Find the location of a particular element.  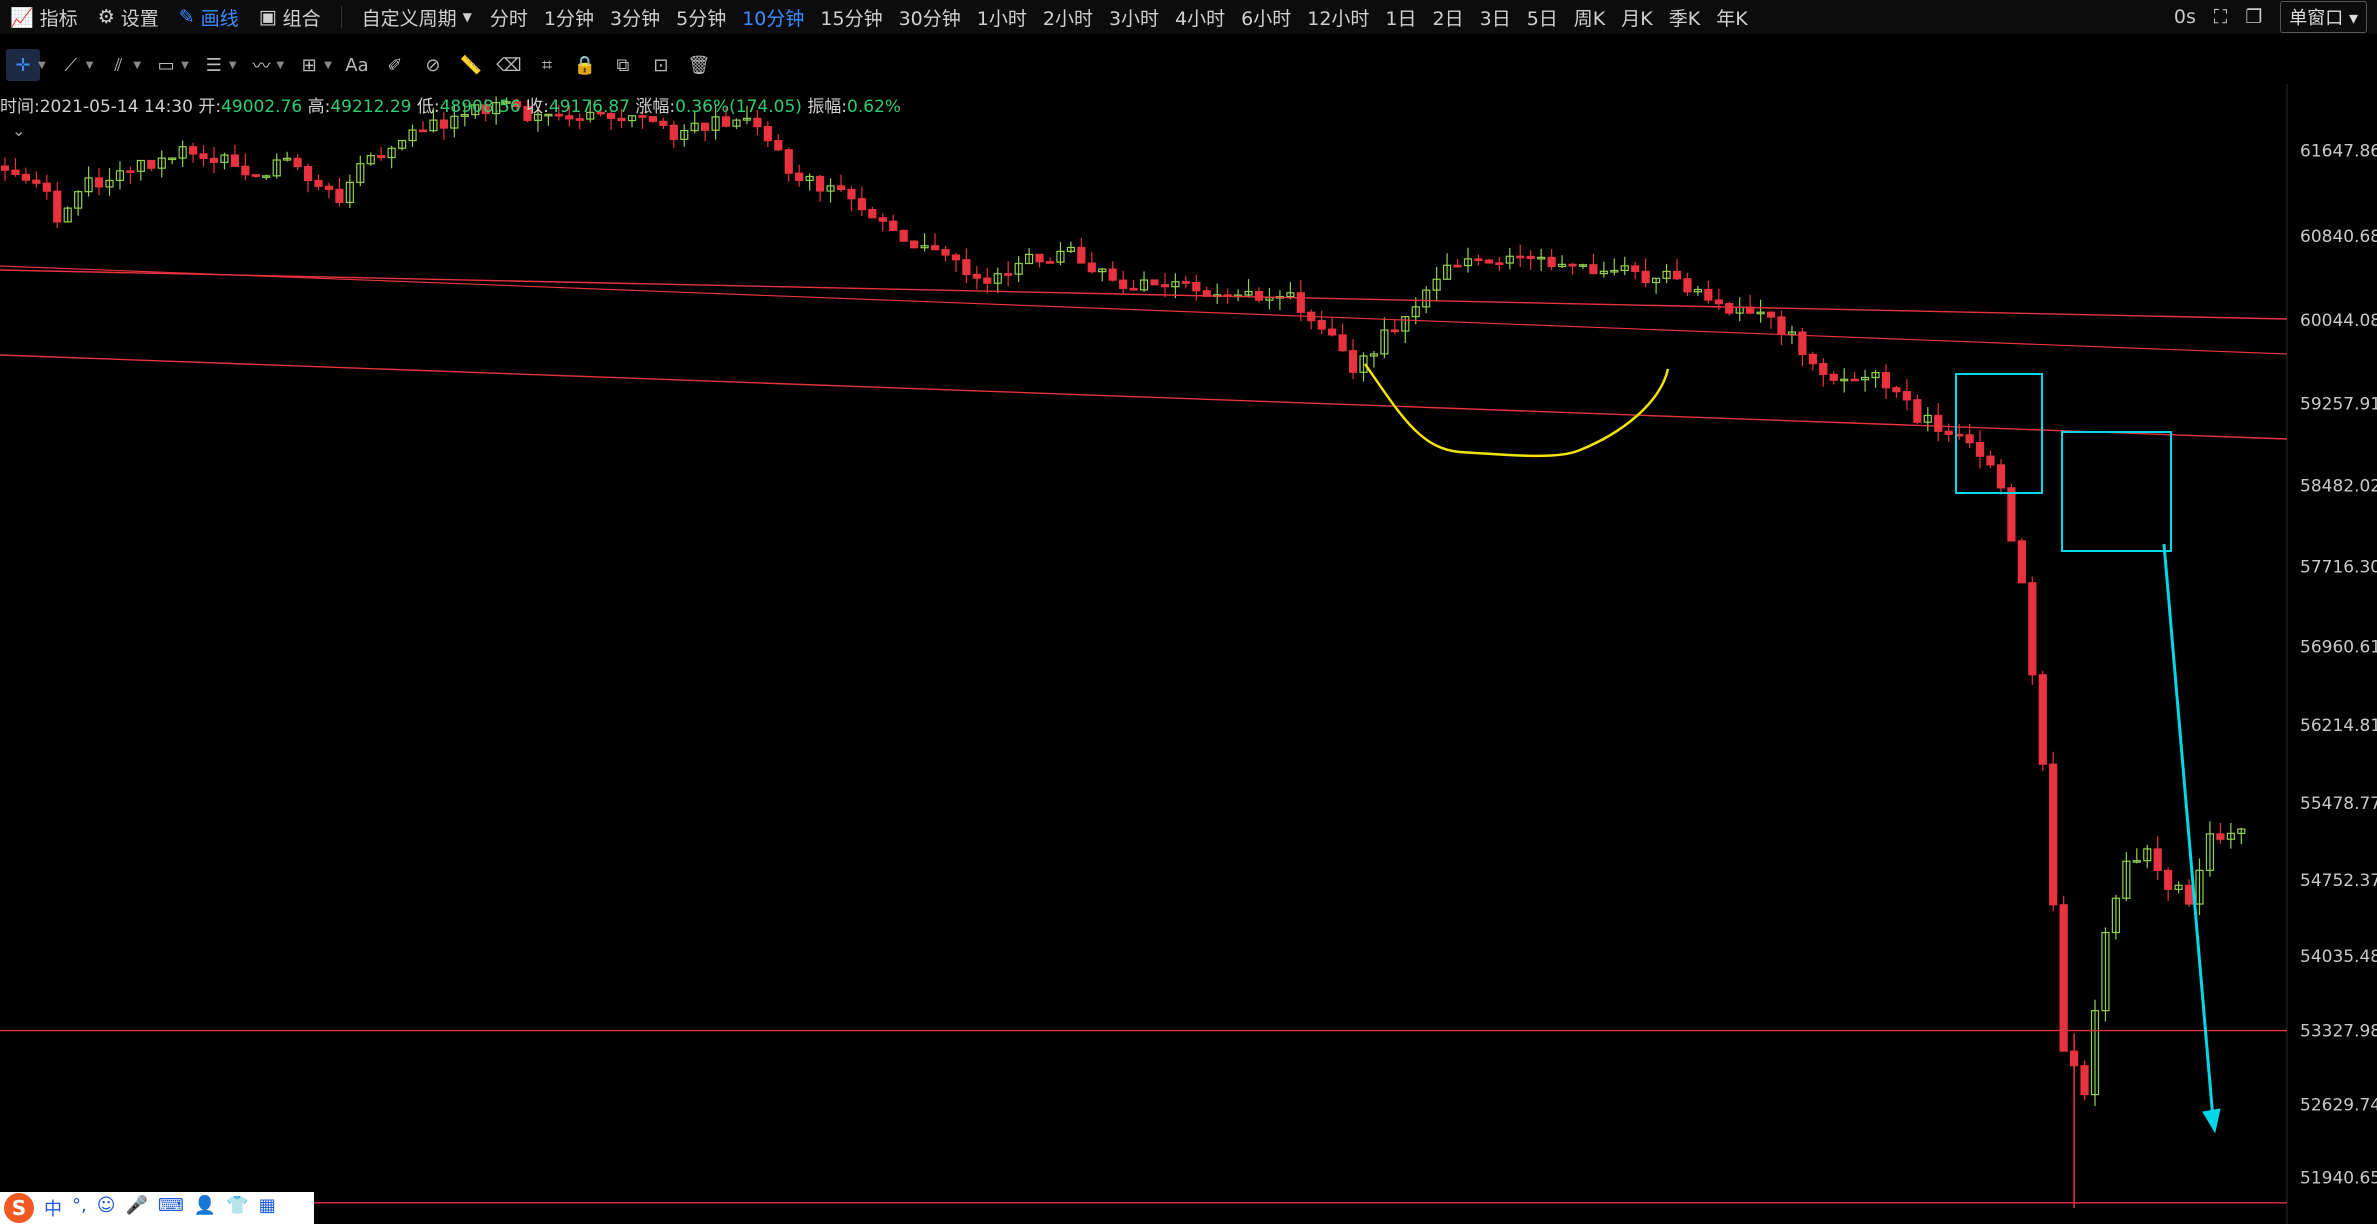

ime-item-1: °, is located at coordinates (79, 1205).